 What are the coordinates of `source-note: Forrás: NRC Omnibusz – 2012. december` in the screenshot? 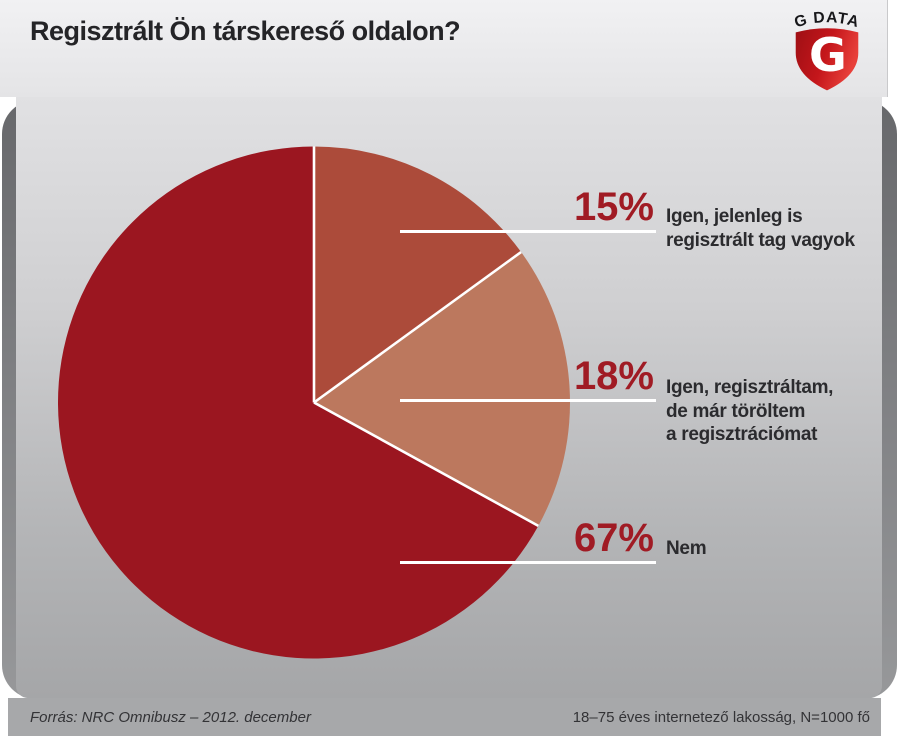 It's located at (170, 717).